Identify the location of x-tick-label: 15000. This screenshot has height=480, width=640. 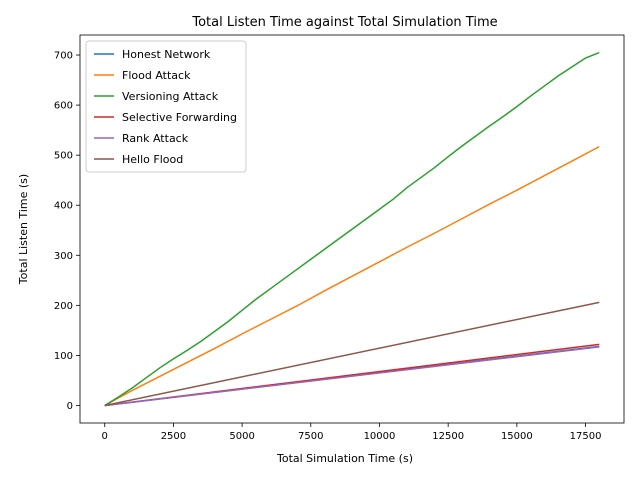
(517, 436).